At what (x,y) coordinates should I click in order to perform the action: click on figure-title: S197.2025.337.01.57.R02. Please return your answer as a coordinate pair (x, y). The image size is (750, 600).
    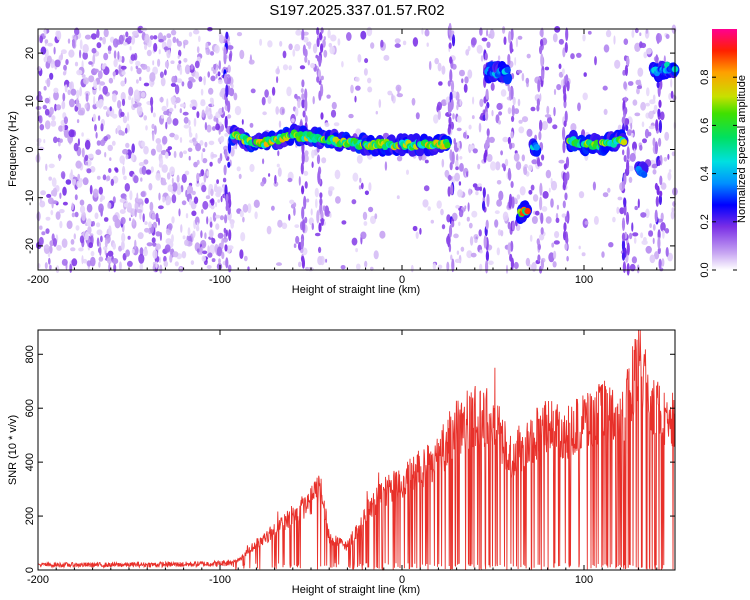
    Looking at the image, I should click on (356, 10).